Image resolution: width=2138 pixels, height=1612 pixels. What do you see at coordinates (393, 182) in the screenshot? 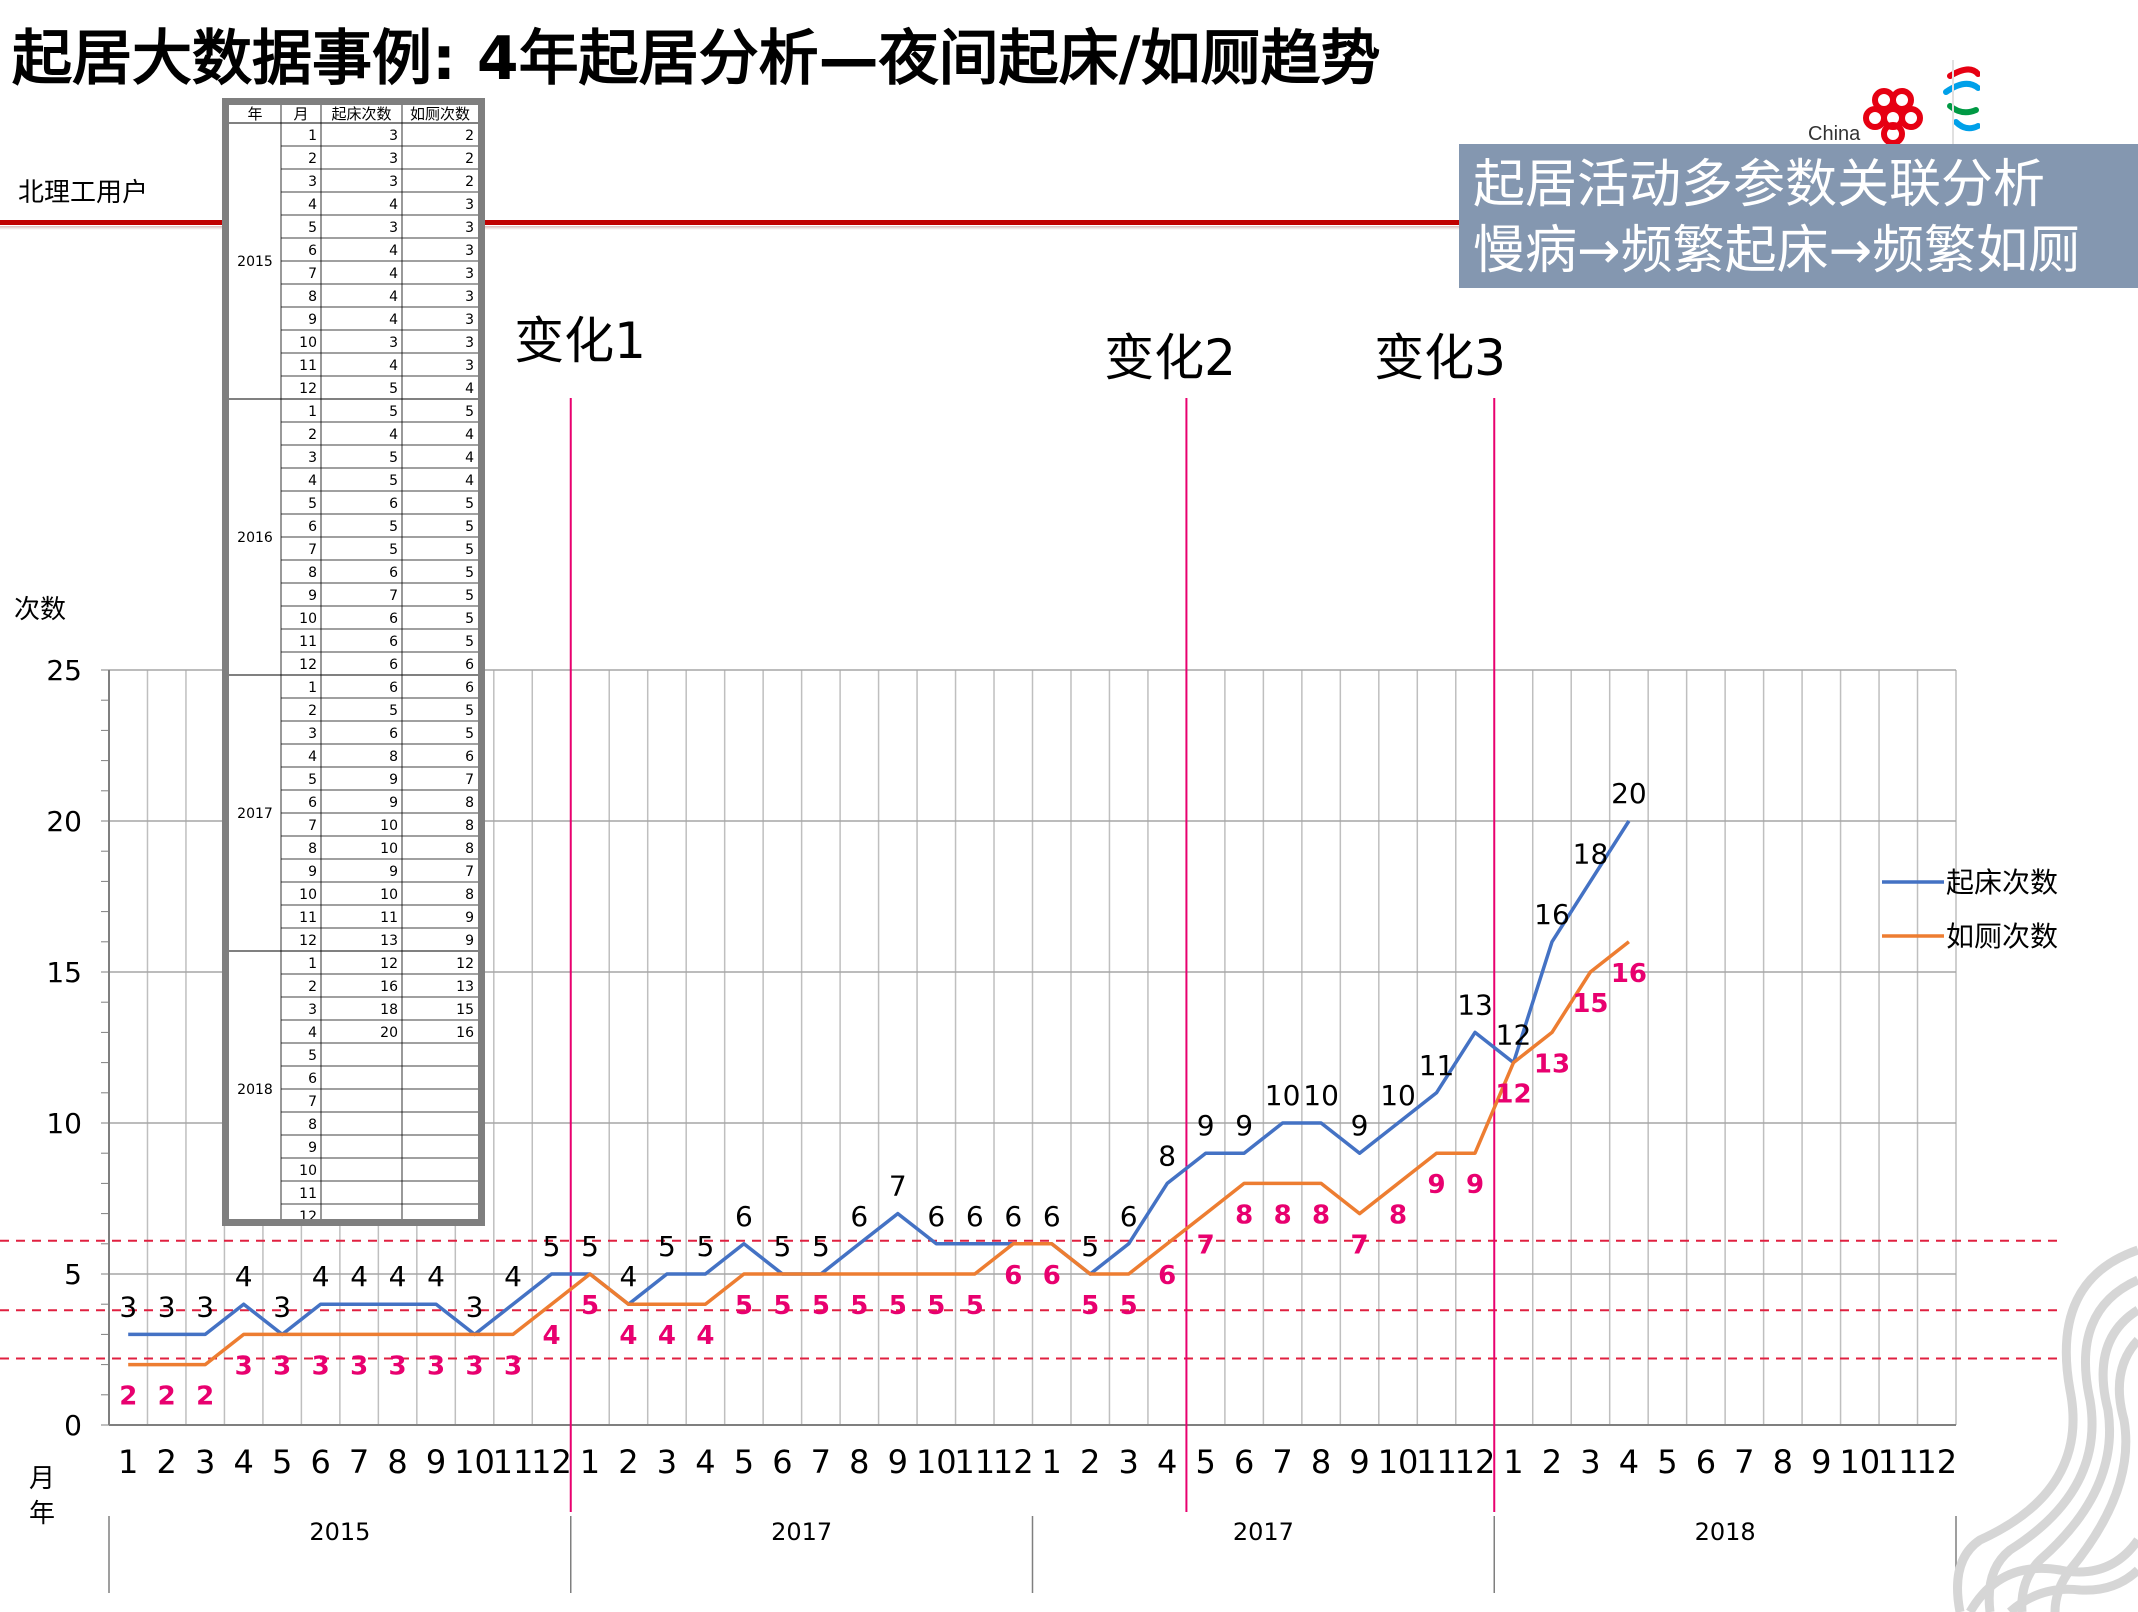
I see `table-getup-cell: 3` at bounding box center [393, 182].